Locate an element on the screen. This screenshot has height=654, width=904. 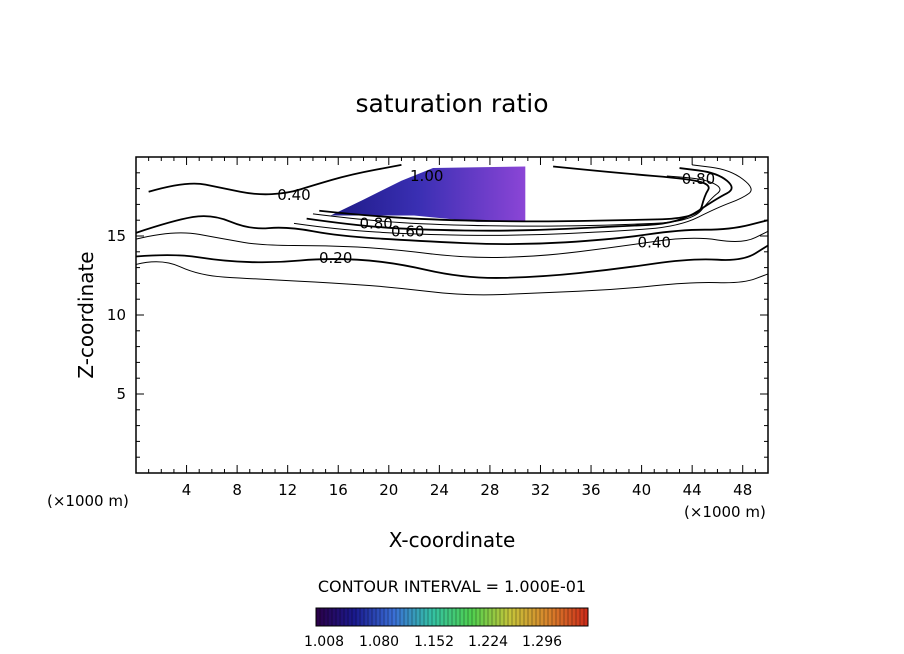
chart-title: saturation ratio is located at coordinates (451, 103).